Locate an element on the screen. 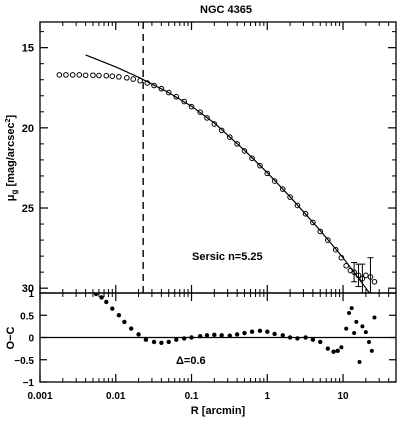 The image size is (409, 421). res-y-tick-label: −1 is located at coordinates (29, 383).